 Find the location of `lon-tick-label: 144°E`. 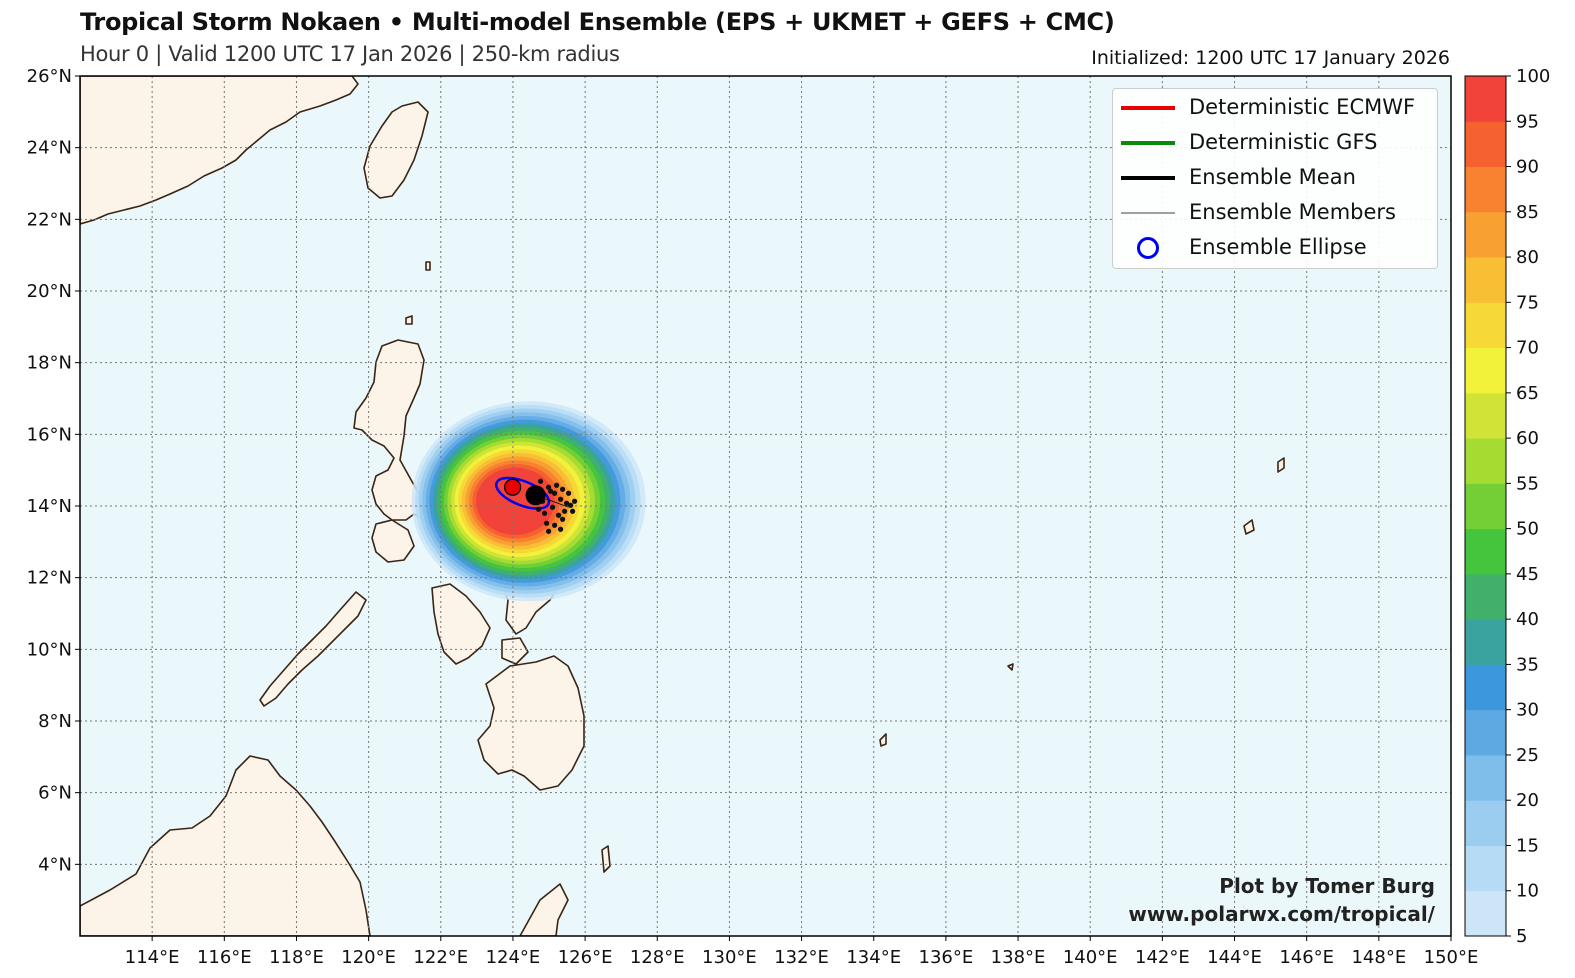

lon-tick-label: 144°E is located at coordinates (1234, 957).